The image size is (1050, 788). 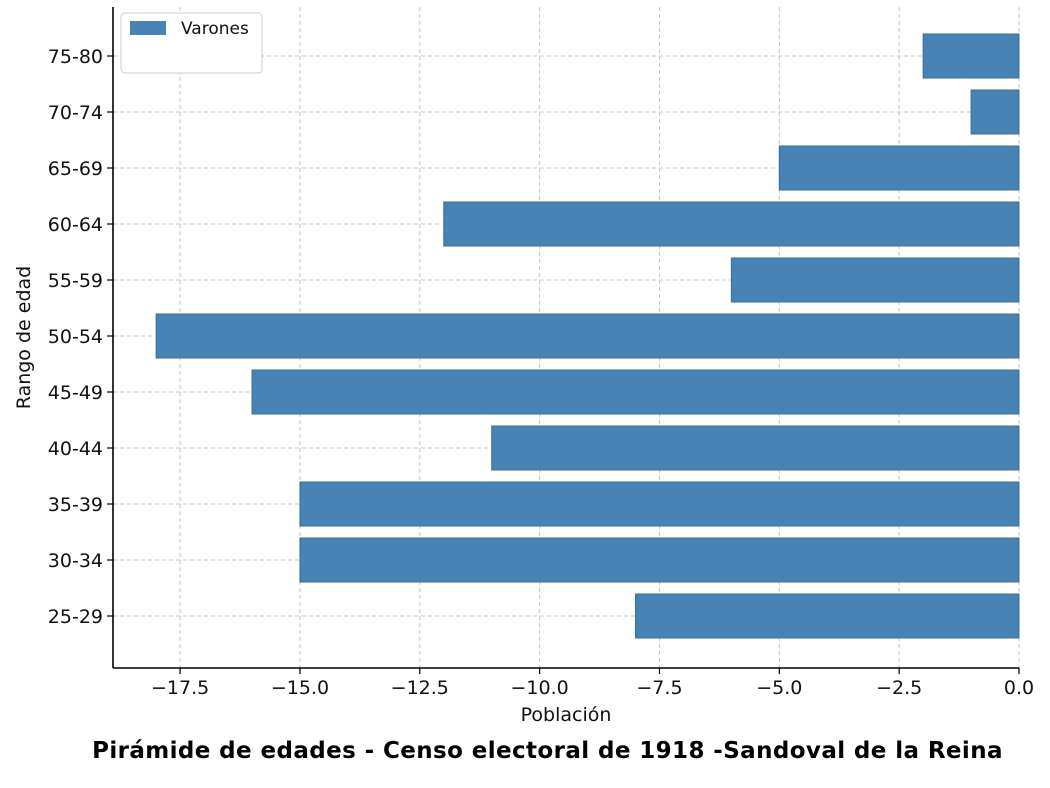 What do you see at coordinates (300, 688) in the screenshot?
I see `x-tick-label: −15.0` at bounding box center [300, 688].